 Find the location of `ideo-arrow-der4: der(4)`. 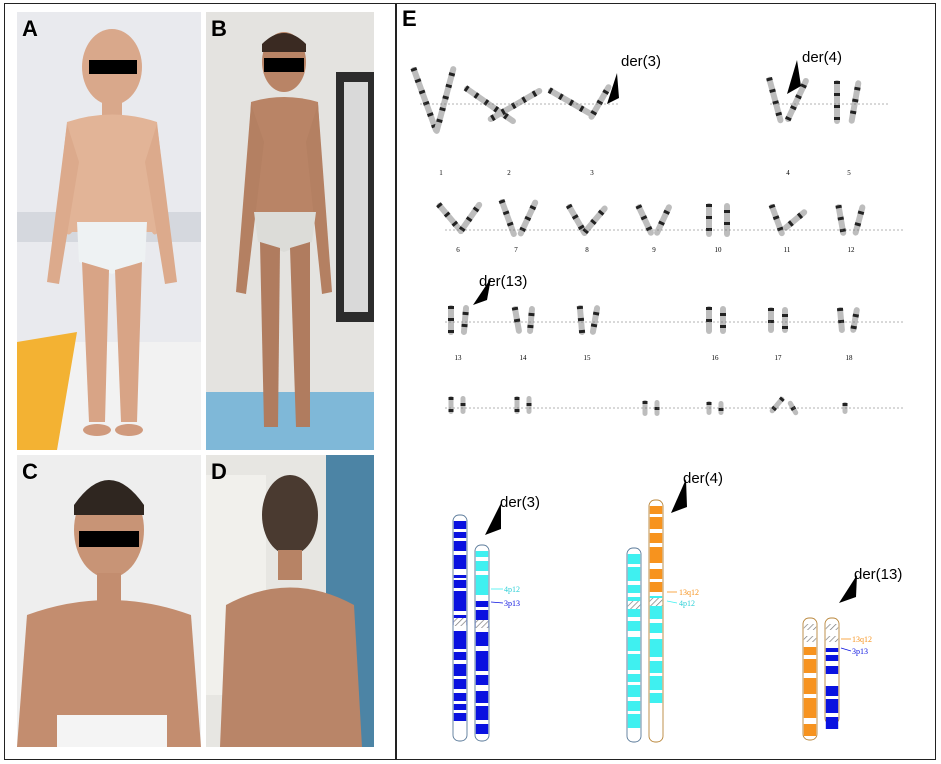

ideo-arrow-der4: der(4) is located at coordinates (697, 491).